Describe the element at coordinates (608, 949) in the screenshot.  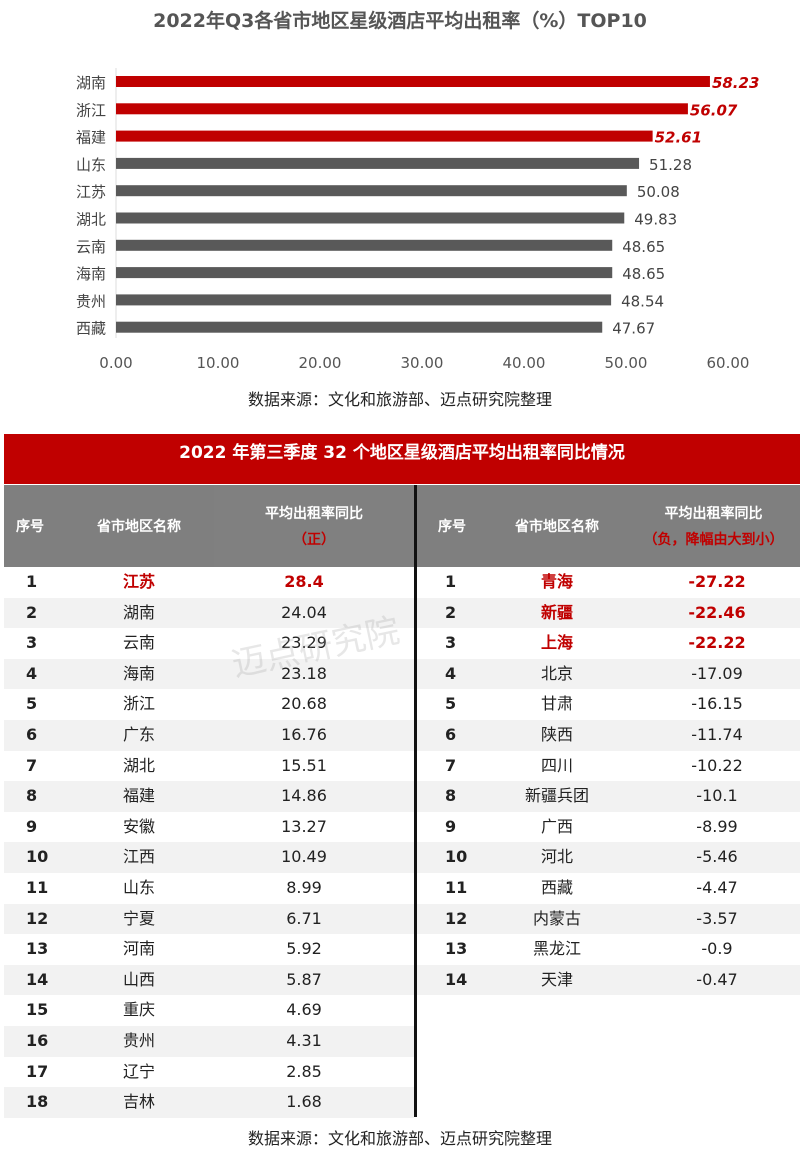
I see `table-row: 13 黑龙江 -0.9` at that location.